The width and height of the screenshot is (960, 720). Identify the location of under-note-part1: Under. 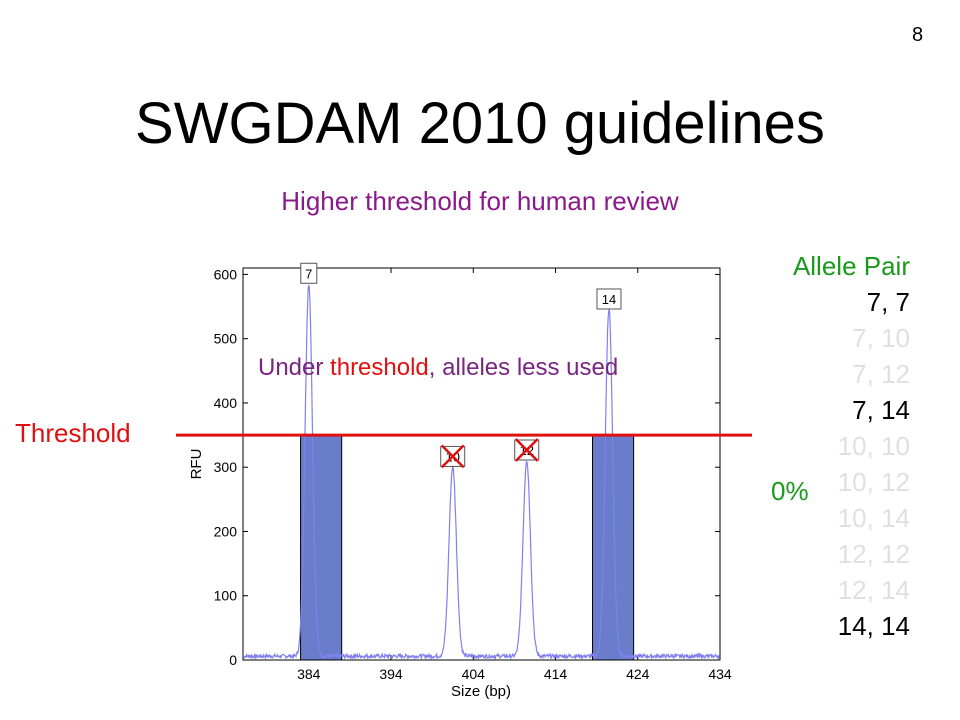
(294, 367).